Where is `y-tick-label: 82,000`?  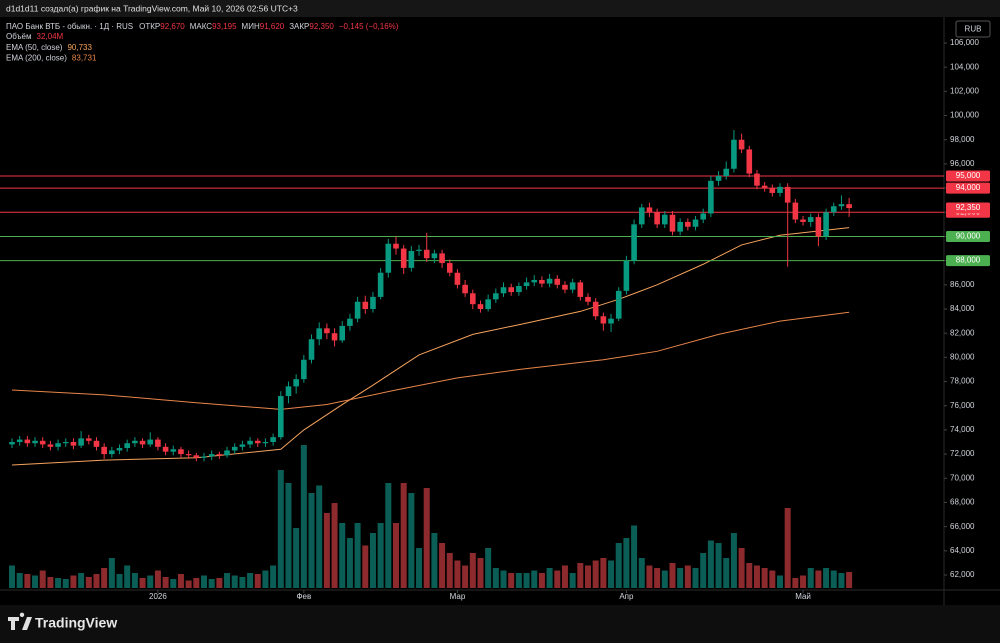
y-tick-label: 82,000 is located at coordinates (962, 332).